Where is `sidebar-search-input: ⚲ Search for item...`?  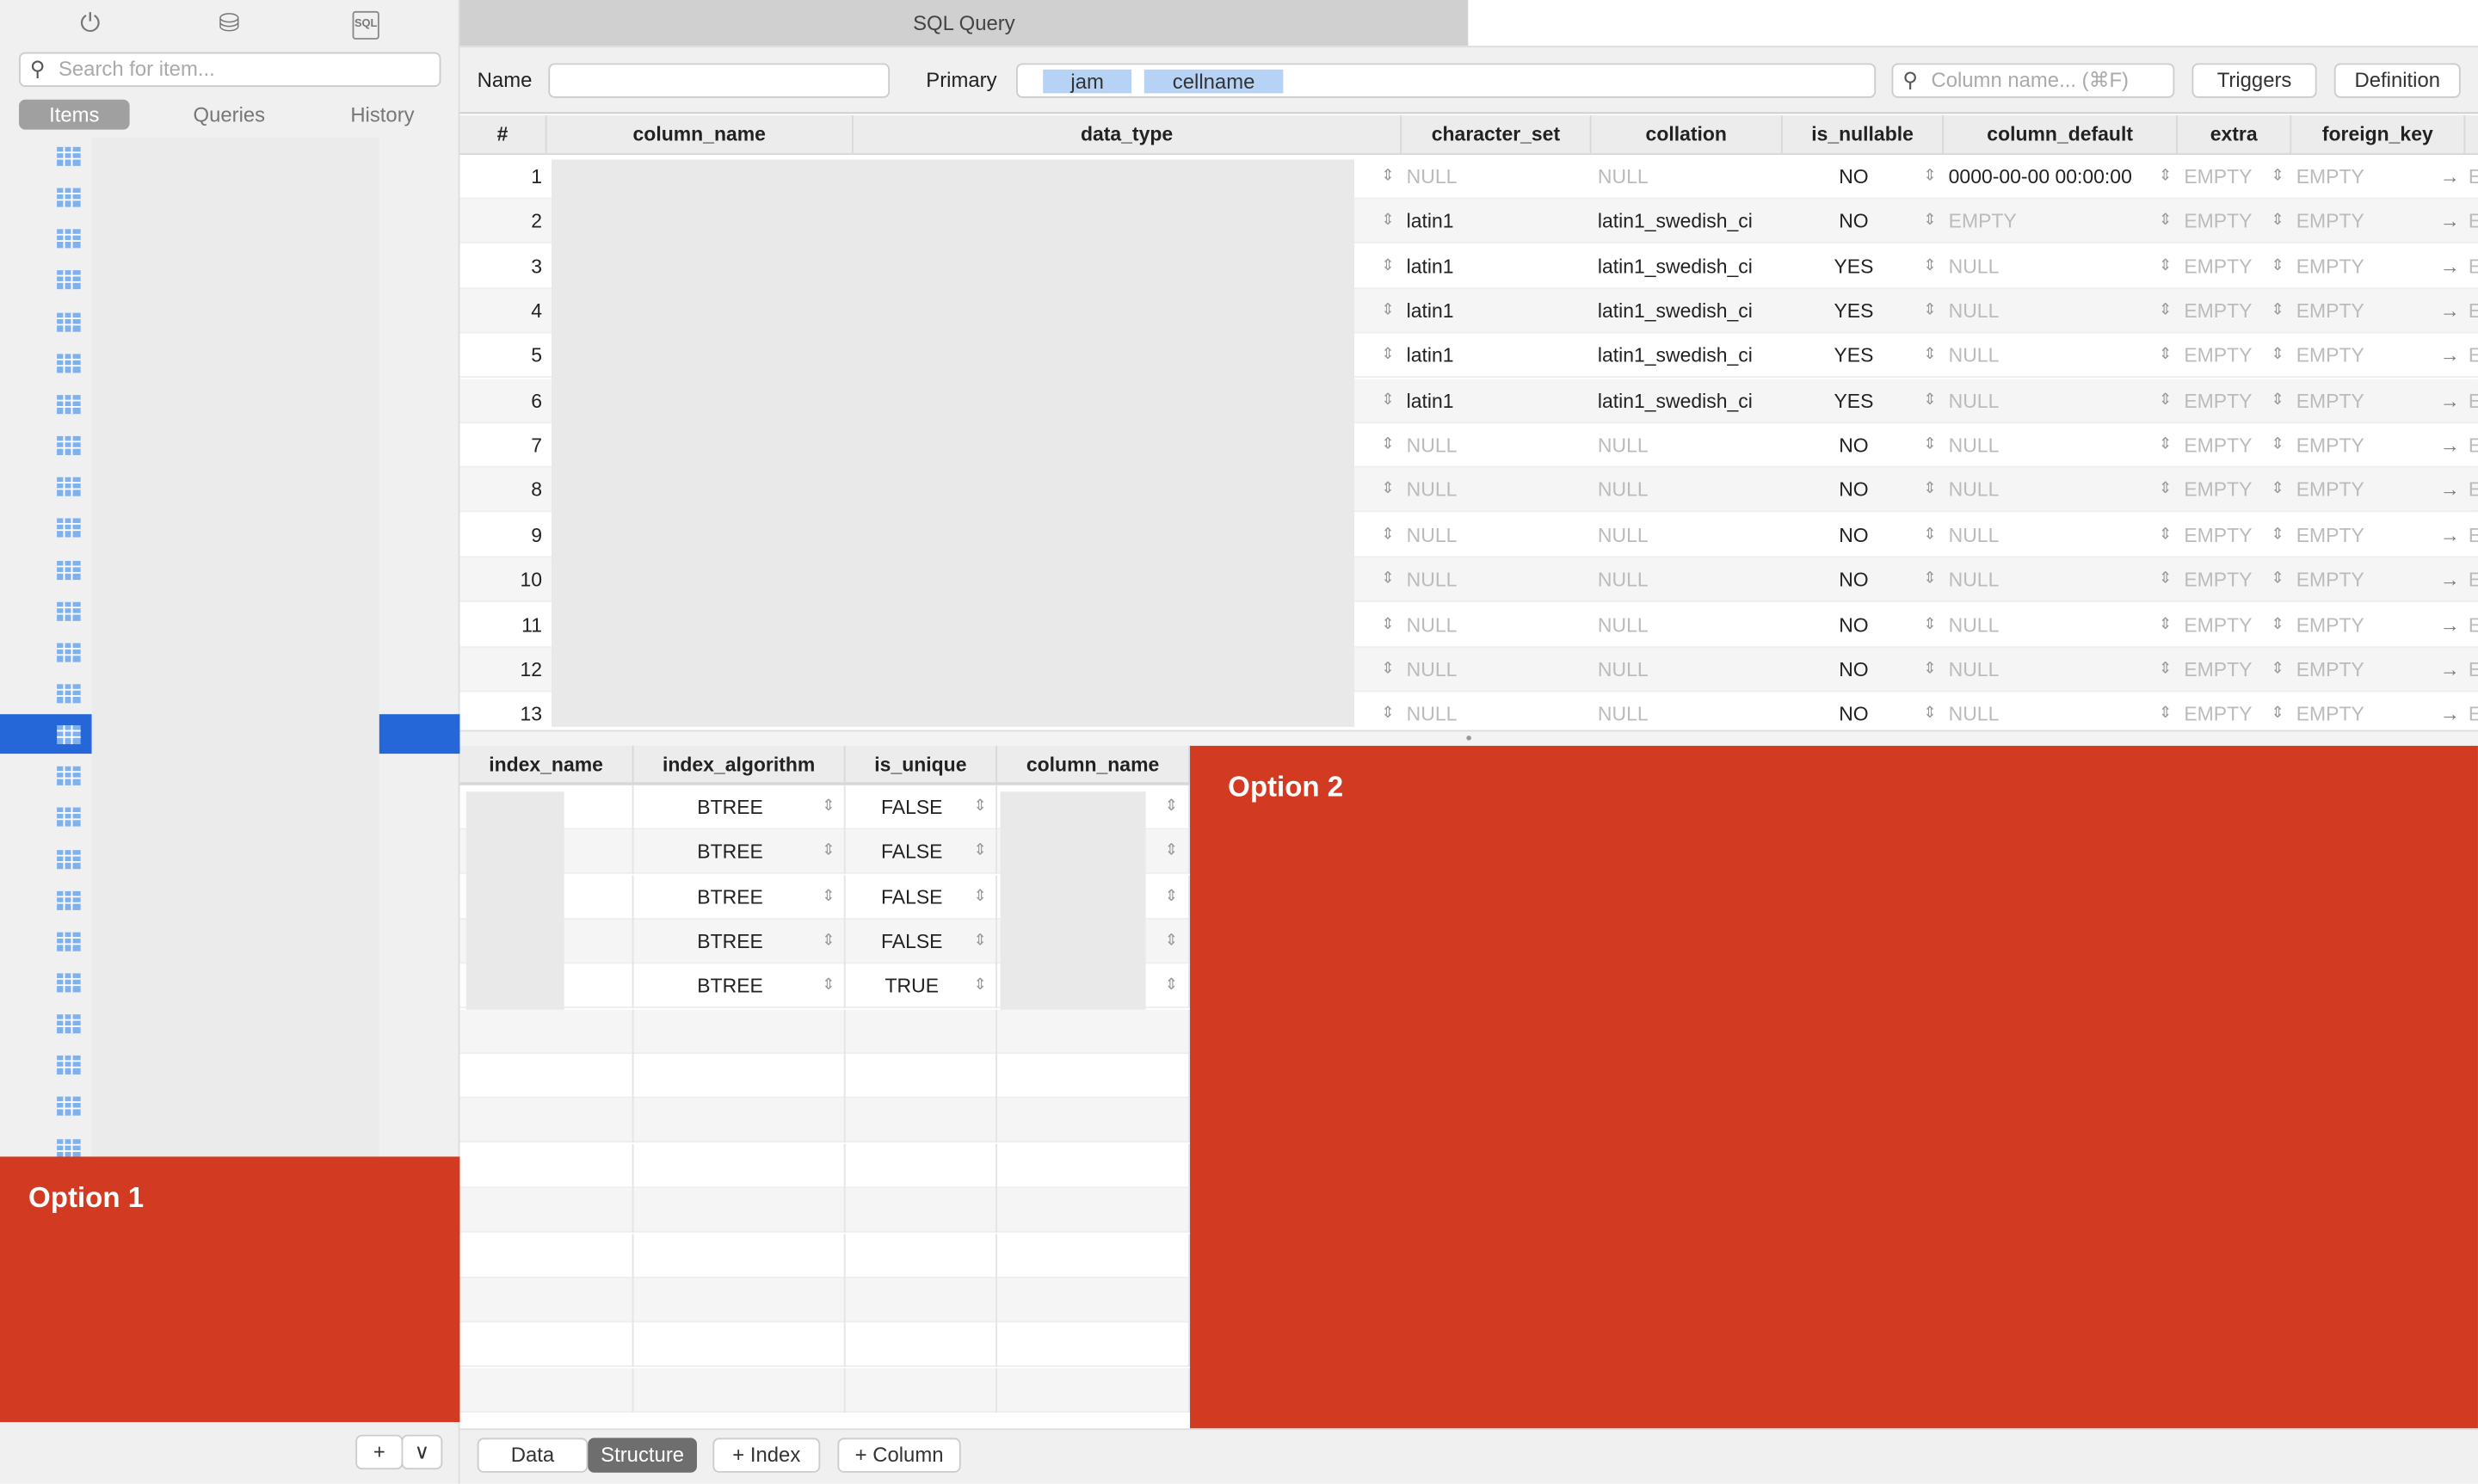 sidebar-search-input: ⚲ Search for item... is located at coordinates (230, 70).